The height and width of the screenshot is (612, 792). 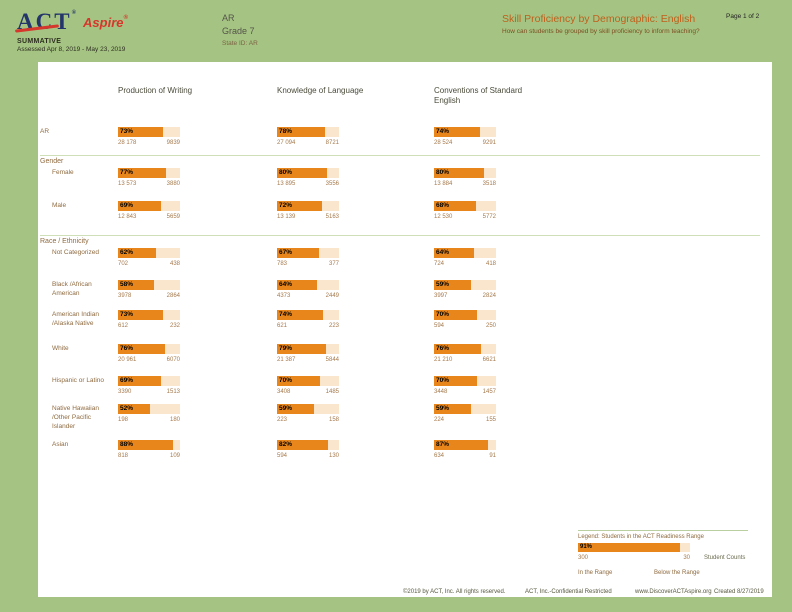 What do you see at coordinates (441, 296) in the screenshot?
I see `in-range-count: 3997` at bounding box center [441, 296].